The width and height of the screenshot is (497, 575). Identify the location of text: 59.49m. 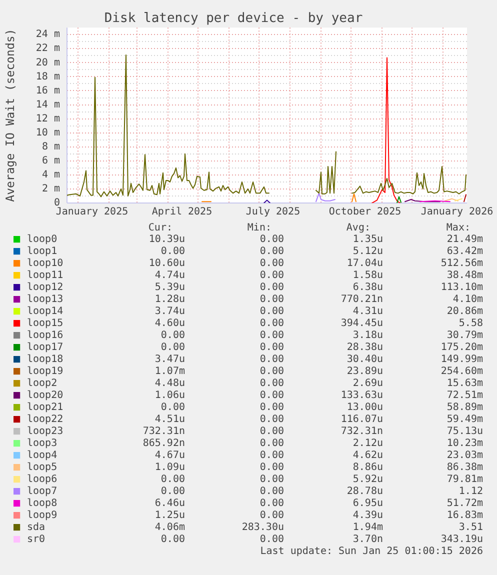
(464, 419).